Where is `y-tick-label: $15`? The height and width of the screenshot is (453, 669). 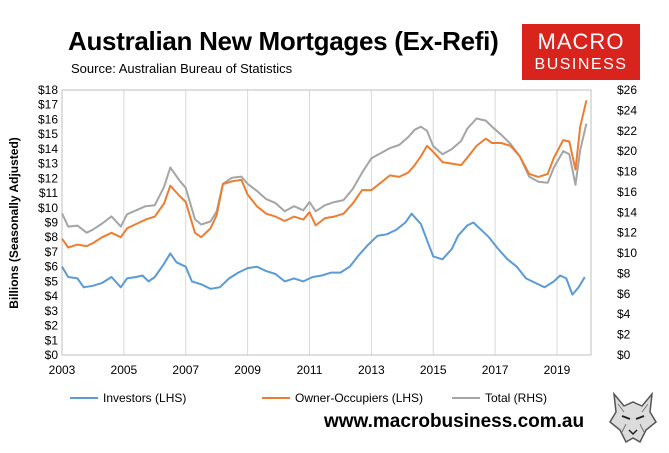 y-tick-label: $15 is located at coordinates (48, 134).